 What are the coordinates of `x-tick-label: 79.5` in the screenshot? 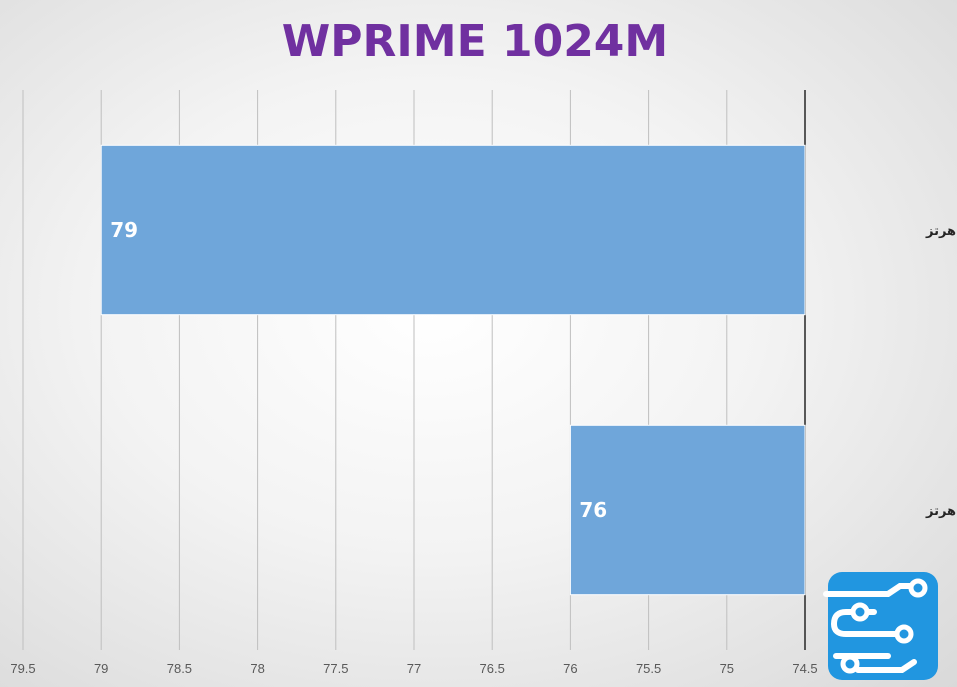 It's located at (22, 668).